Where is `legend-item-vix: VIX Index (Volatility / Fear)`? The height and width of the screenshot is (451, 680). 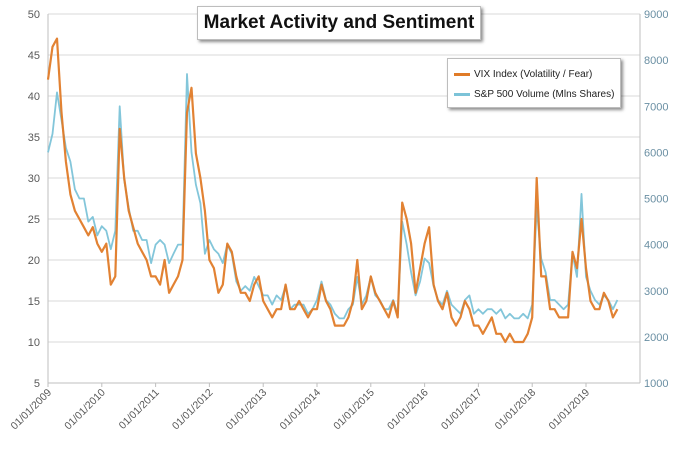 legend-item-vix: VIX Index (Volatility / Fear) is located at coordinates (523, 74).